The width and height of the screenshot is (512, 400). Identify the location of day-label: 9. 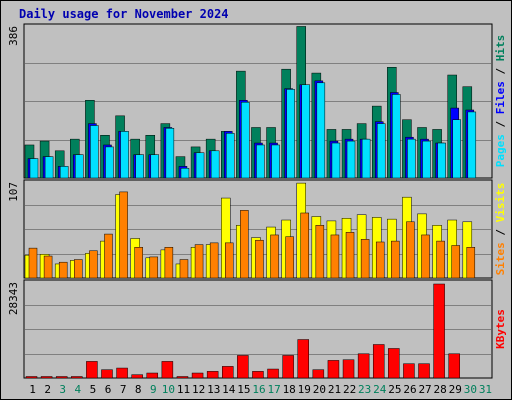
(153, 389).